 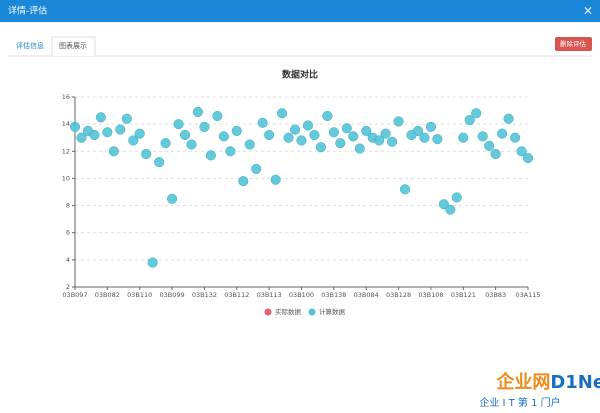 What do you see at coordinates (172, 295) in the screenshot?
I see `x-tick-label: 03B099` at bounding box center [172, 295].